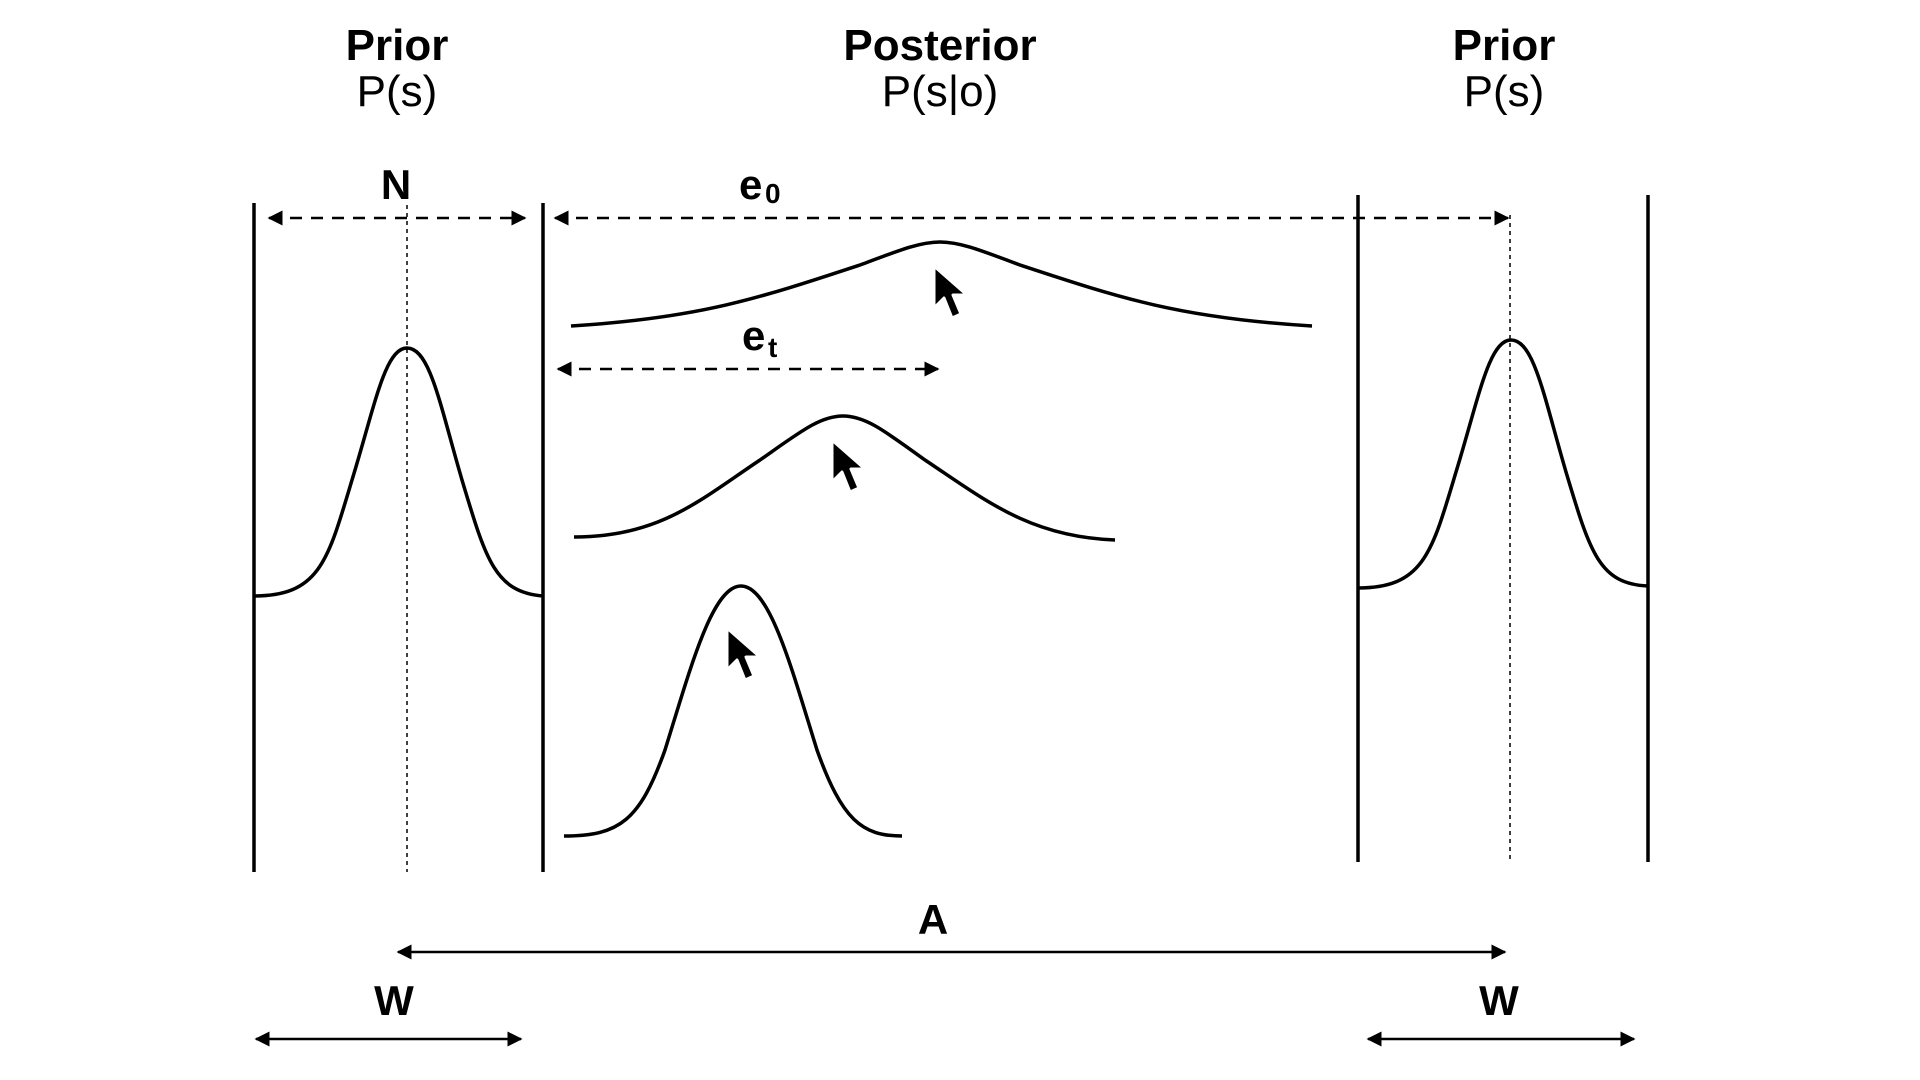 This screenshot has height=1080, width=1920. What do you see at coordinates (398, 472) in the screenshot?
I see `left-prior-curve` at bounding box center [398, 472].